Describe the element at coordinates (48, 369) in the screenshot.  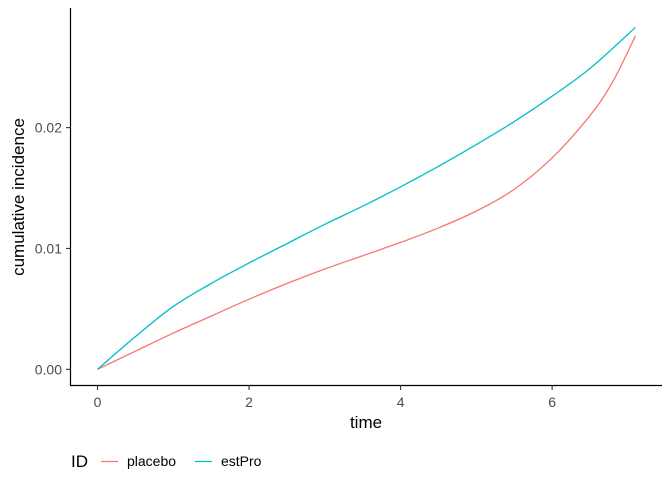
I see `y-tick-label: 0.00` at that location.